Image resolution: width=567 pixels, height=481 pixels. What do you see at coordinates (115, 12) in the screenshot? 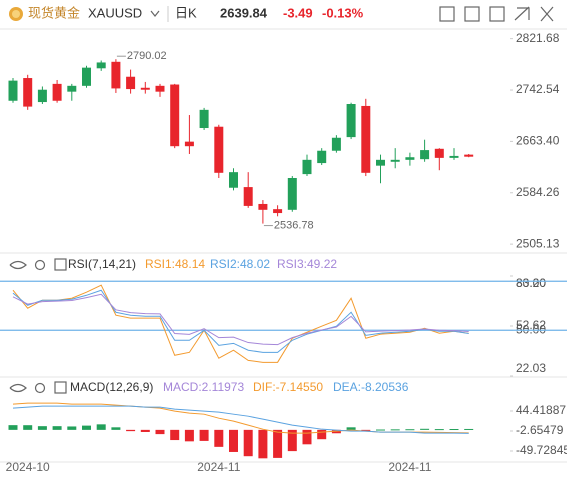
I see `symbol-code: XAUUSD` at bounding box center [115, 12].